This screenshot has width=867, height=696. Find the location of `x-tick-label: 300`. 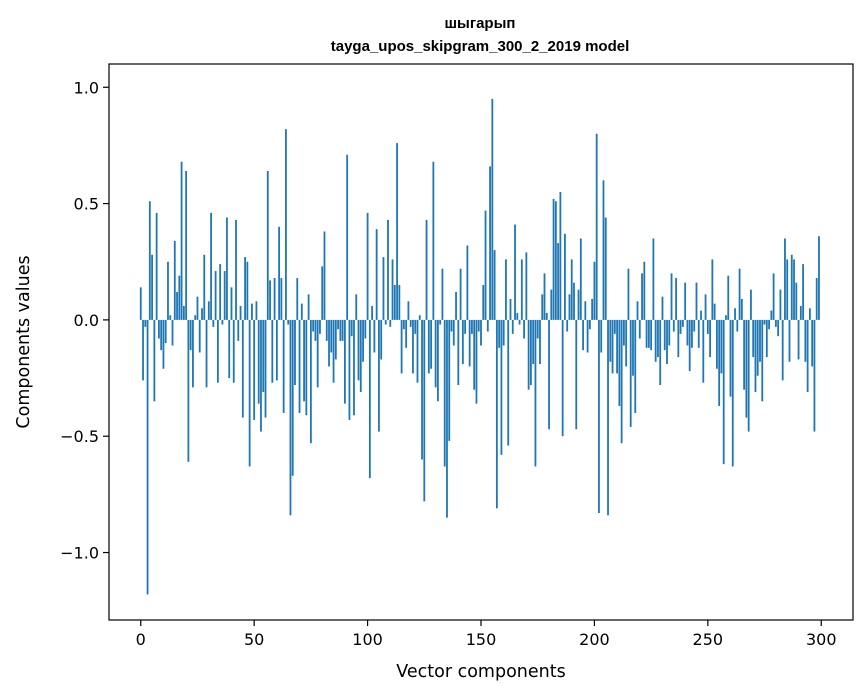

x-tick-label: 300 is located at coordinates (821, 639).